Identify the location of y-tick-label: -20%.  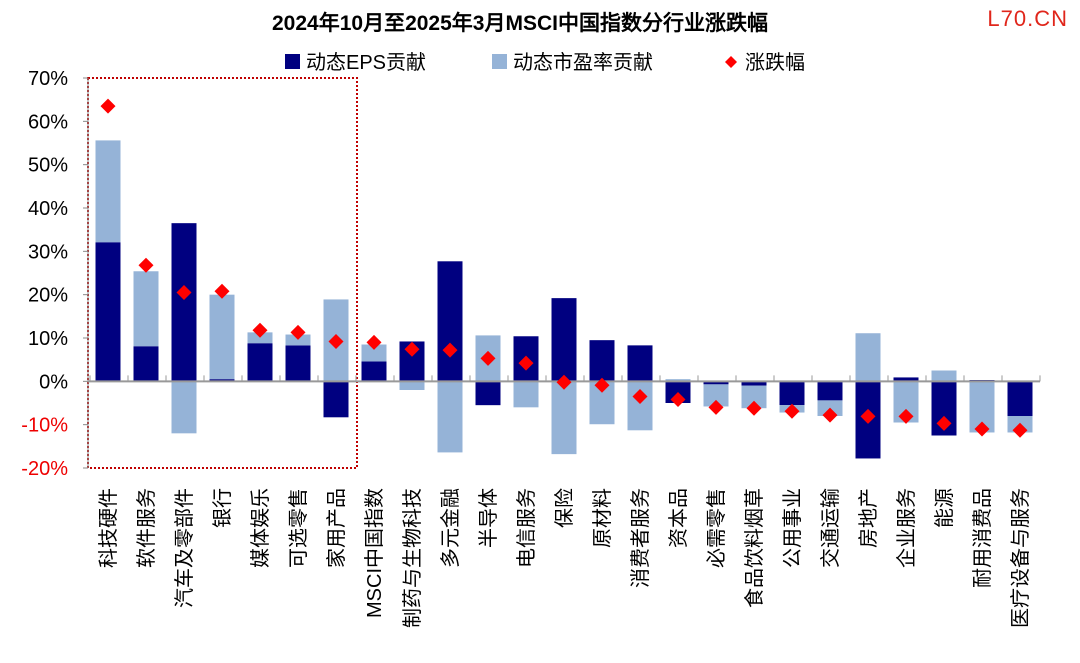
(44, 469).